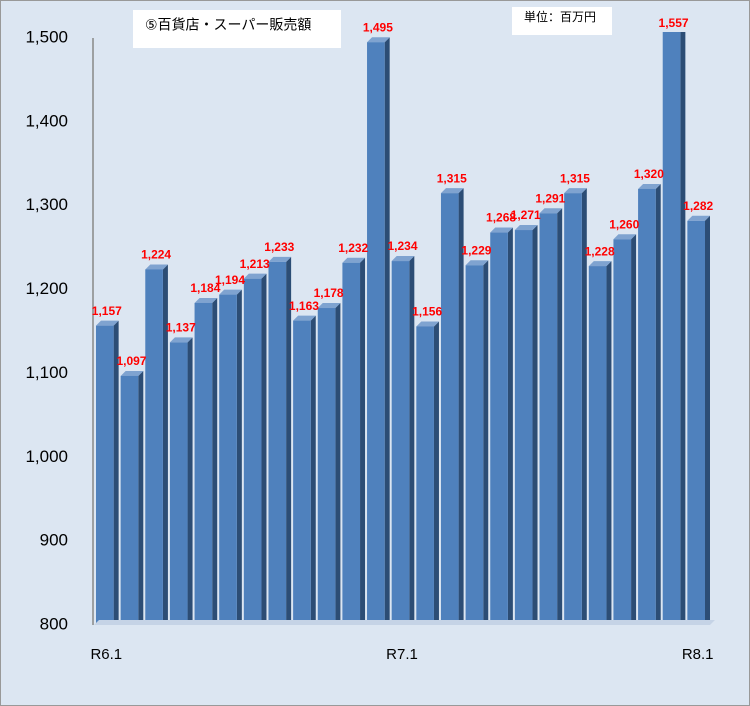 This screenshot has width=750, height=706. Describe the element at coordinates (255, 264) in the screenshot. I see `value-label: 1,213` at that location.